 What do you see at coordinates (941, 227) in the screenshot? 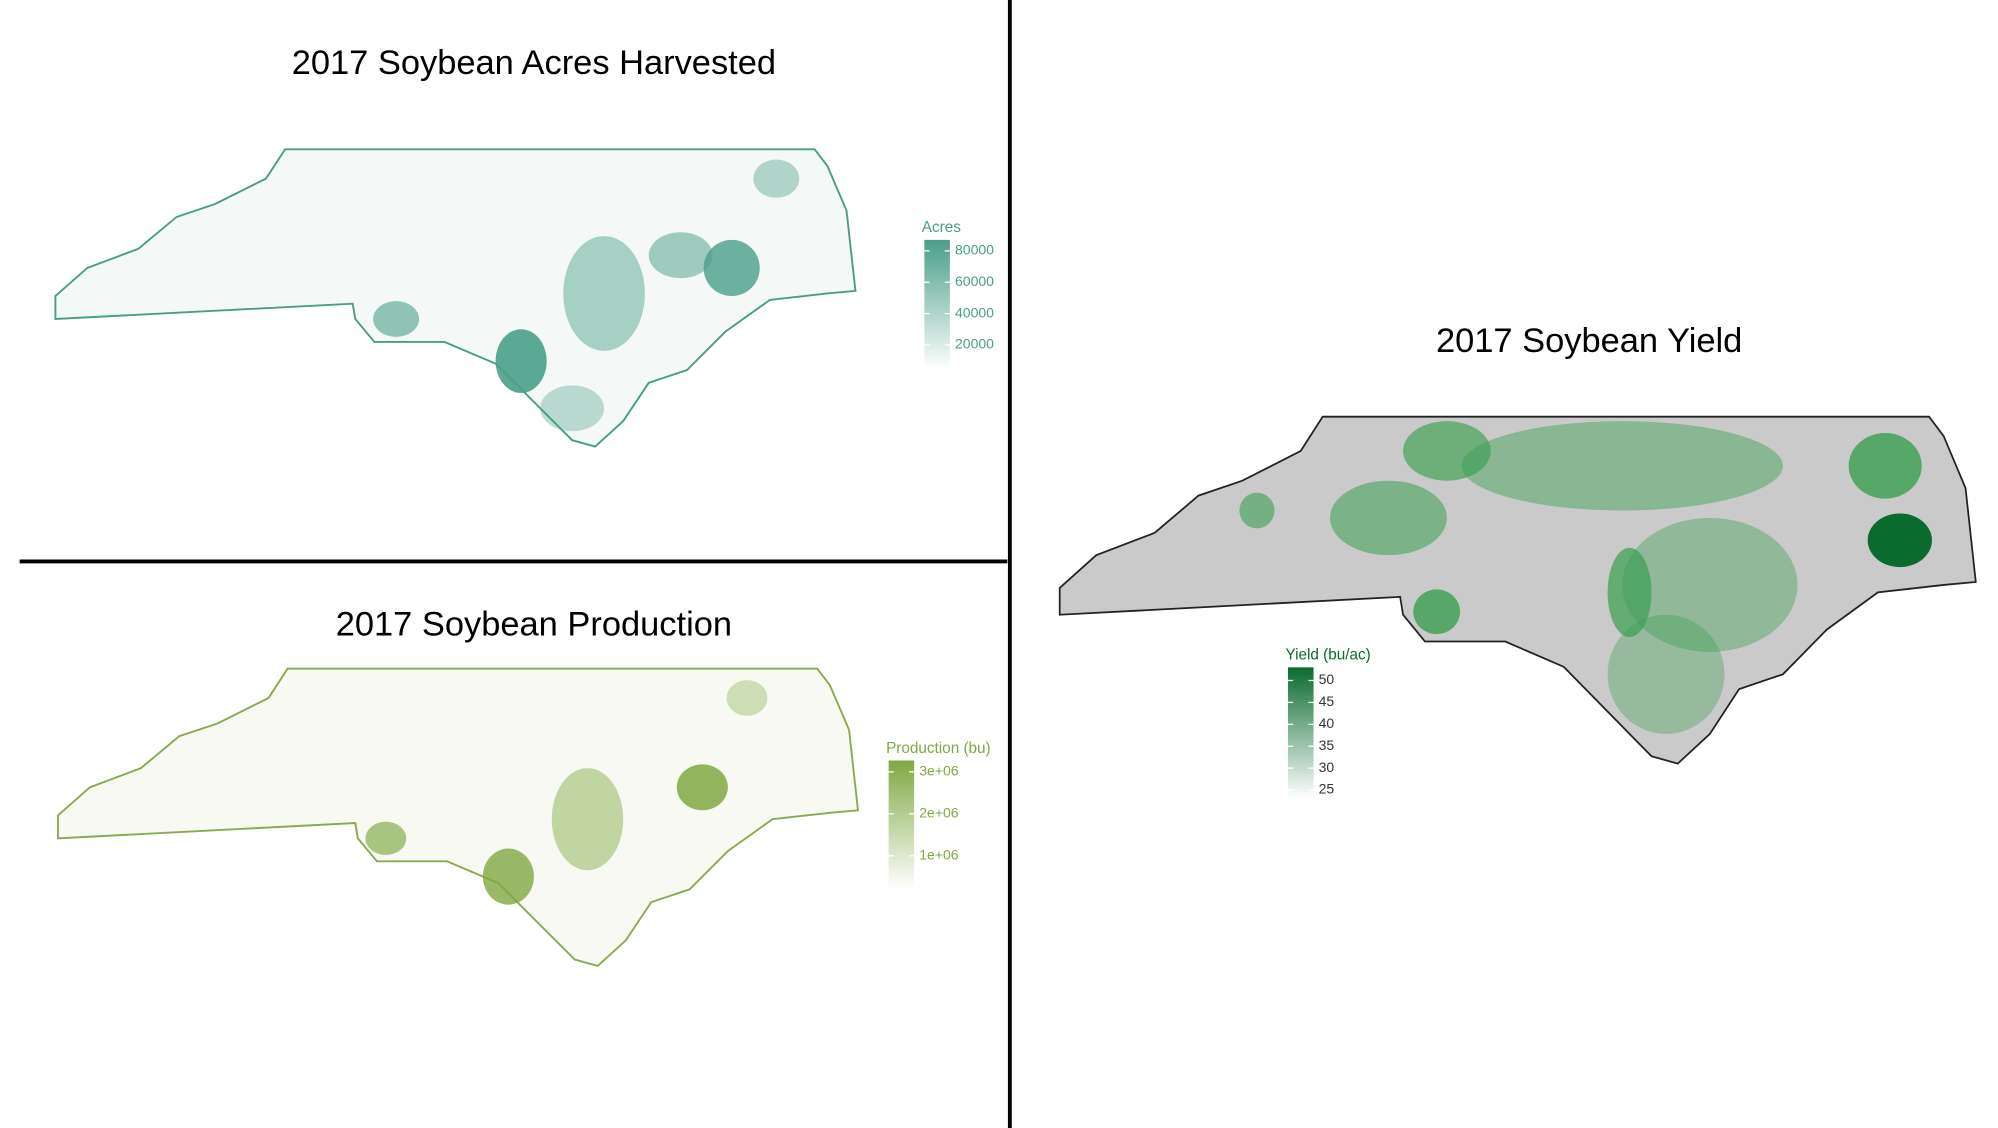
I see `legend-title: Acres` at bounding box center [941, 227].